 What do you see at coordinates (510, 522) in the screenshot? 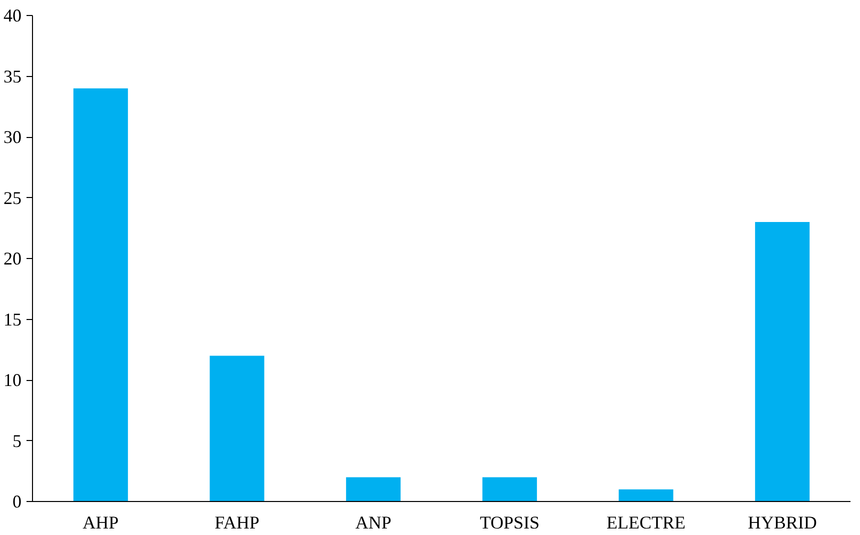
I see `x-tick-label: TOPSIS` at bounding box center [510, 522].